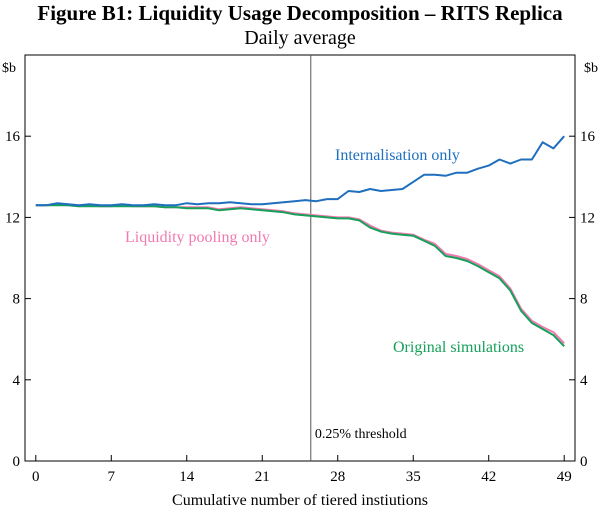  Describe the element at coordinates (112, 477) in the screenshot. I see `x-tick-label: 7` at that location.